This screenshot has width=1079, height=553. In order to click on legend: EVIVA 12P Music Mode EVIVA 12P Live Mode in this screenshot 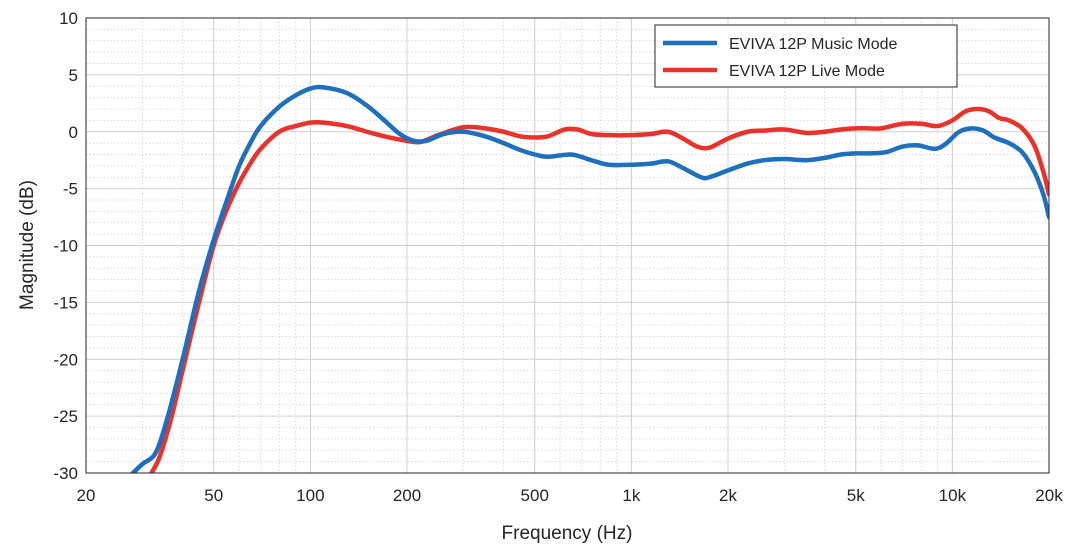, I will do `click(806, 56)`.